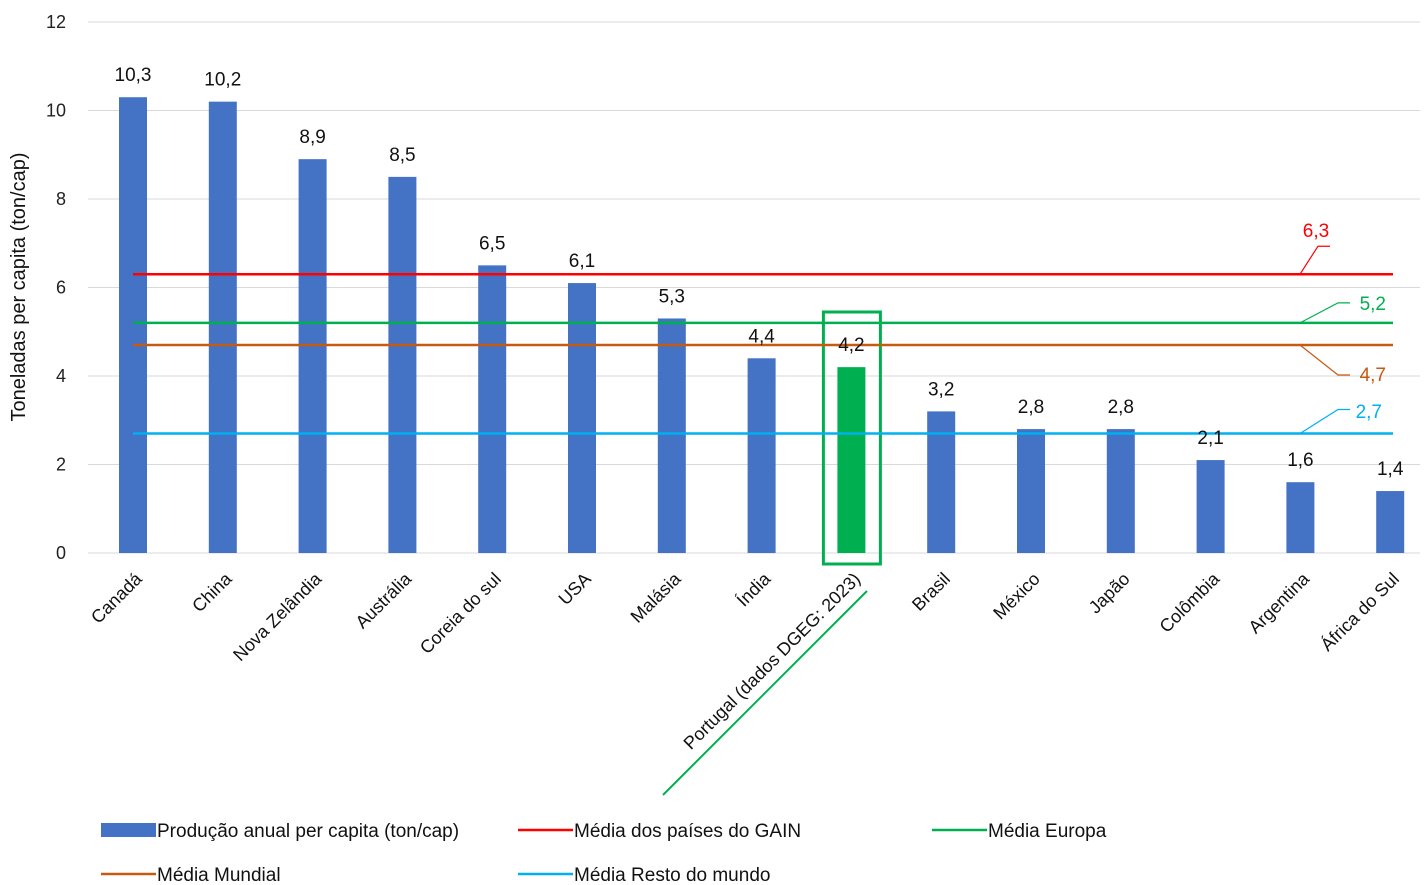 This screenshot has width=1424, height=885. I want to click on bar-value-label: 10,2, so click(222, 80).